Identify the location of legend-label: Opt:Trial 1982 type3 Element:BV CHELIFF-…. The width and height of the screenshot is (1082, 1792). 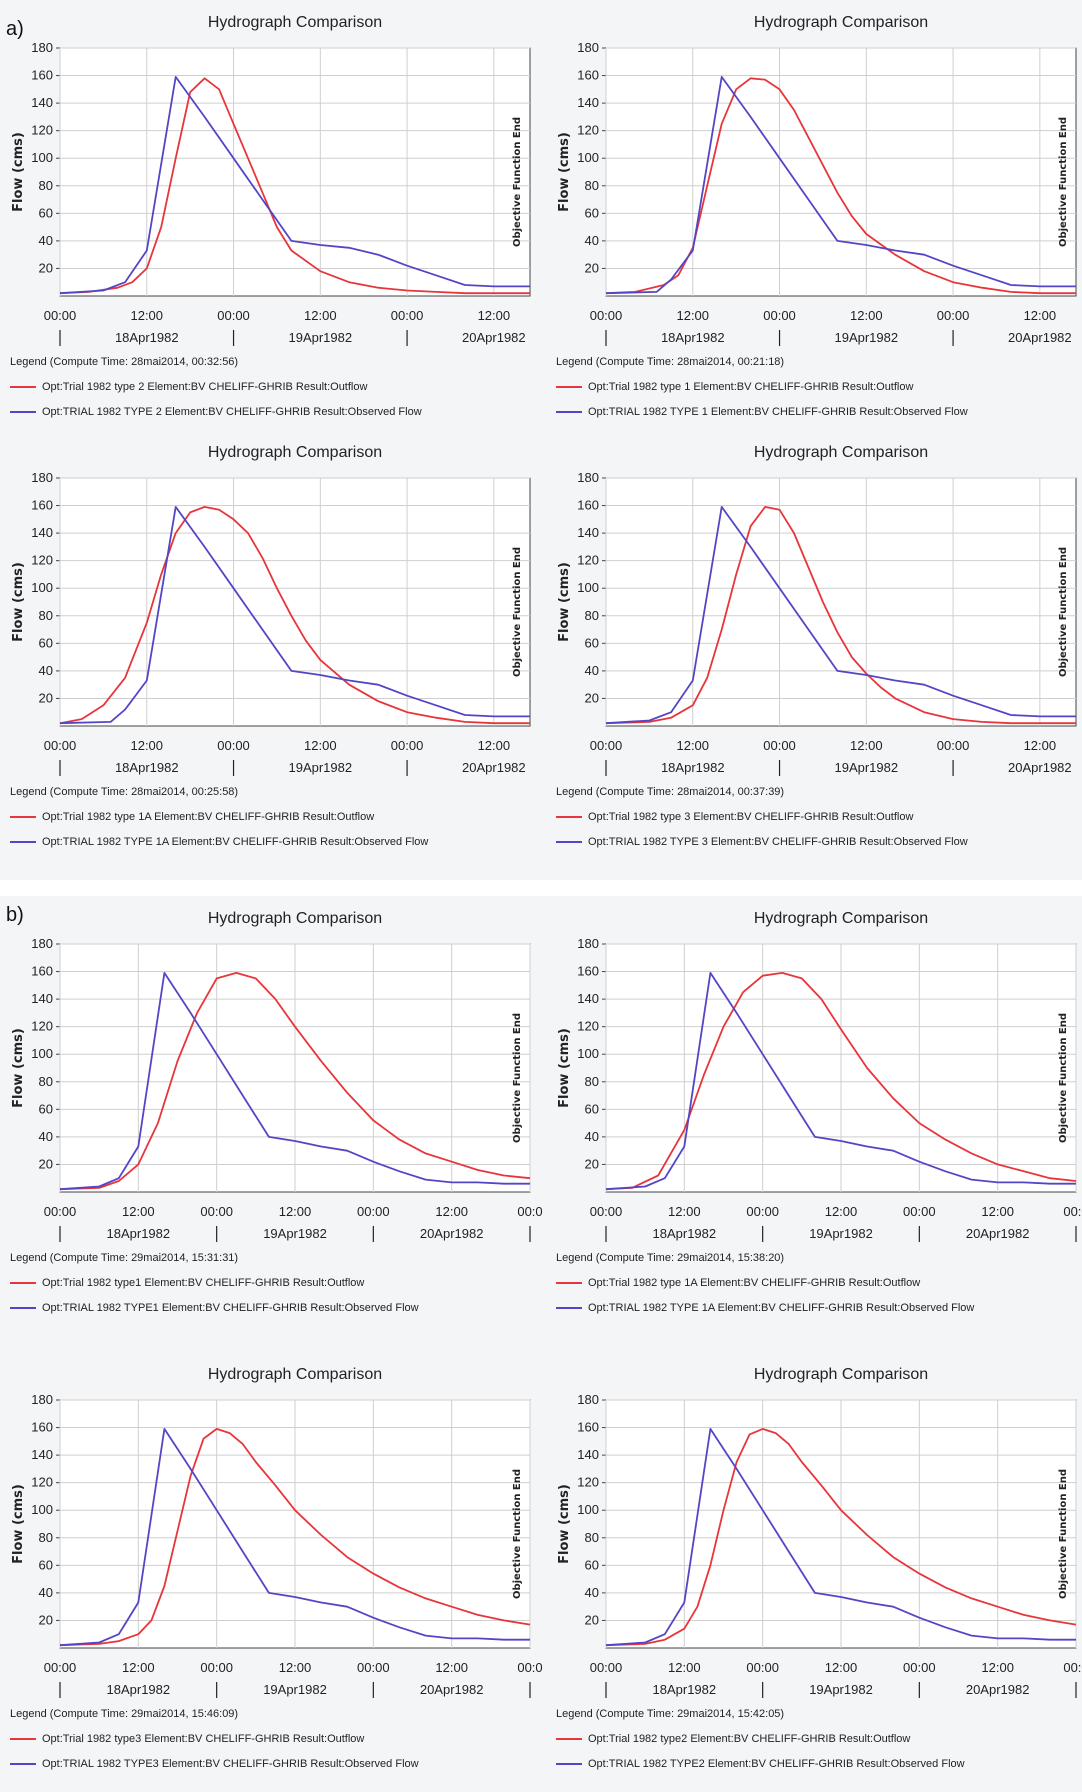
(203, 1739).